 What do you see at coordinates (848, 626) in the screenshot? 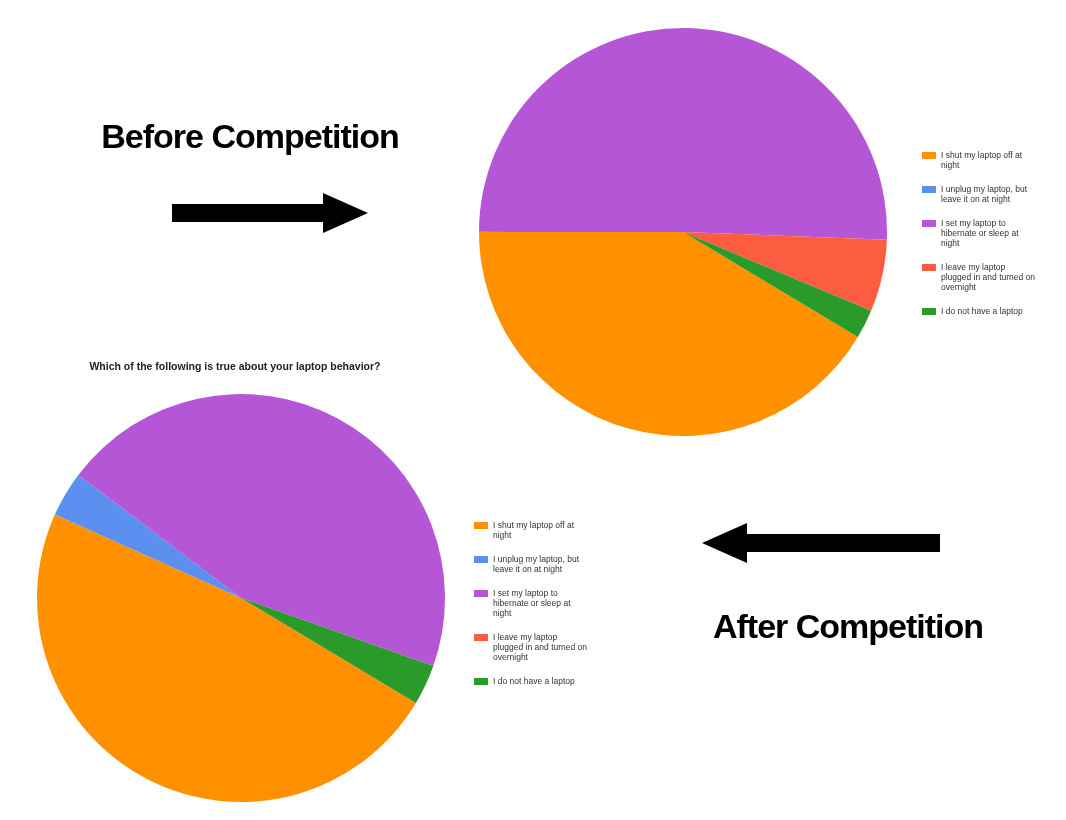
I see `text: After Competition` at bounding box center [848, 626].